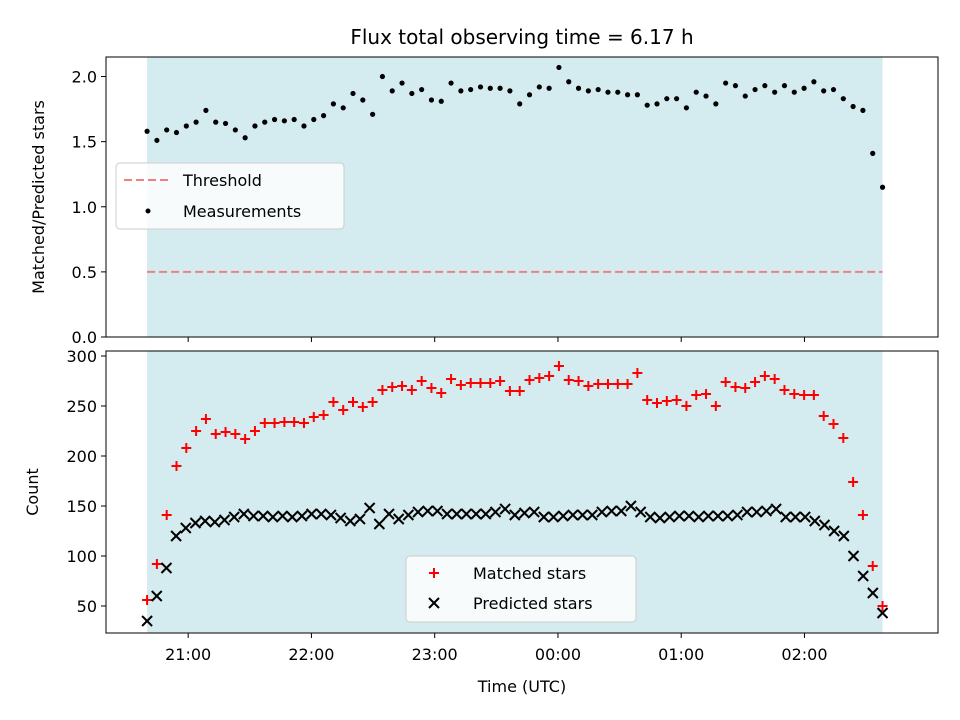 The image size is (960, 720). I want to click on top-y-tick-label: 1.5, so click(84, 142).